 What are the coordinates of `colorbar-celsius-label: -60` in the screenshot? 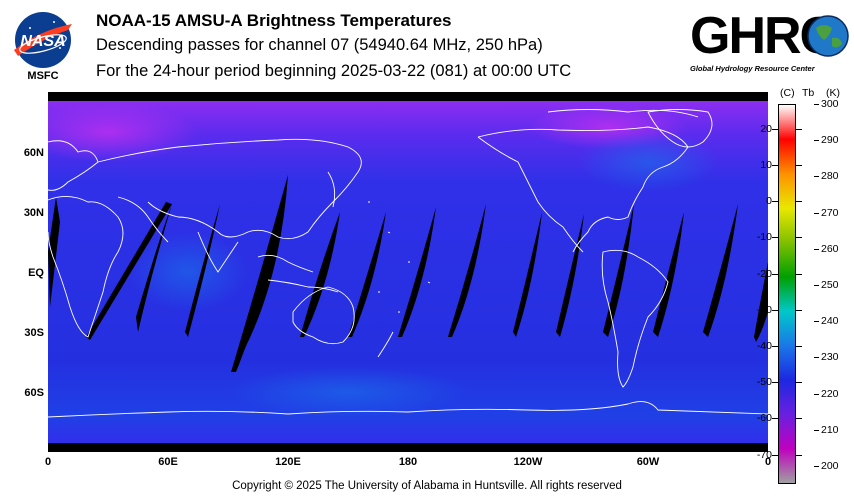 It's located at (764, 418).